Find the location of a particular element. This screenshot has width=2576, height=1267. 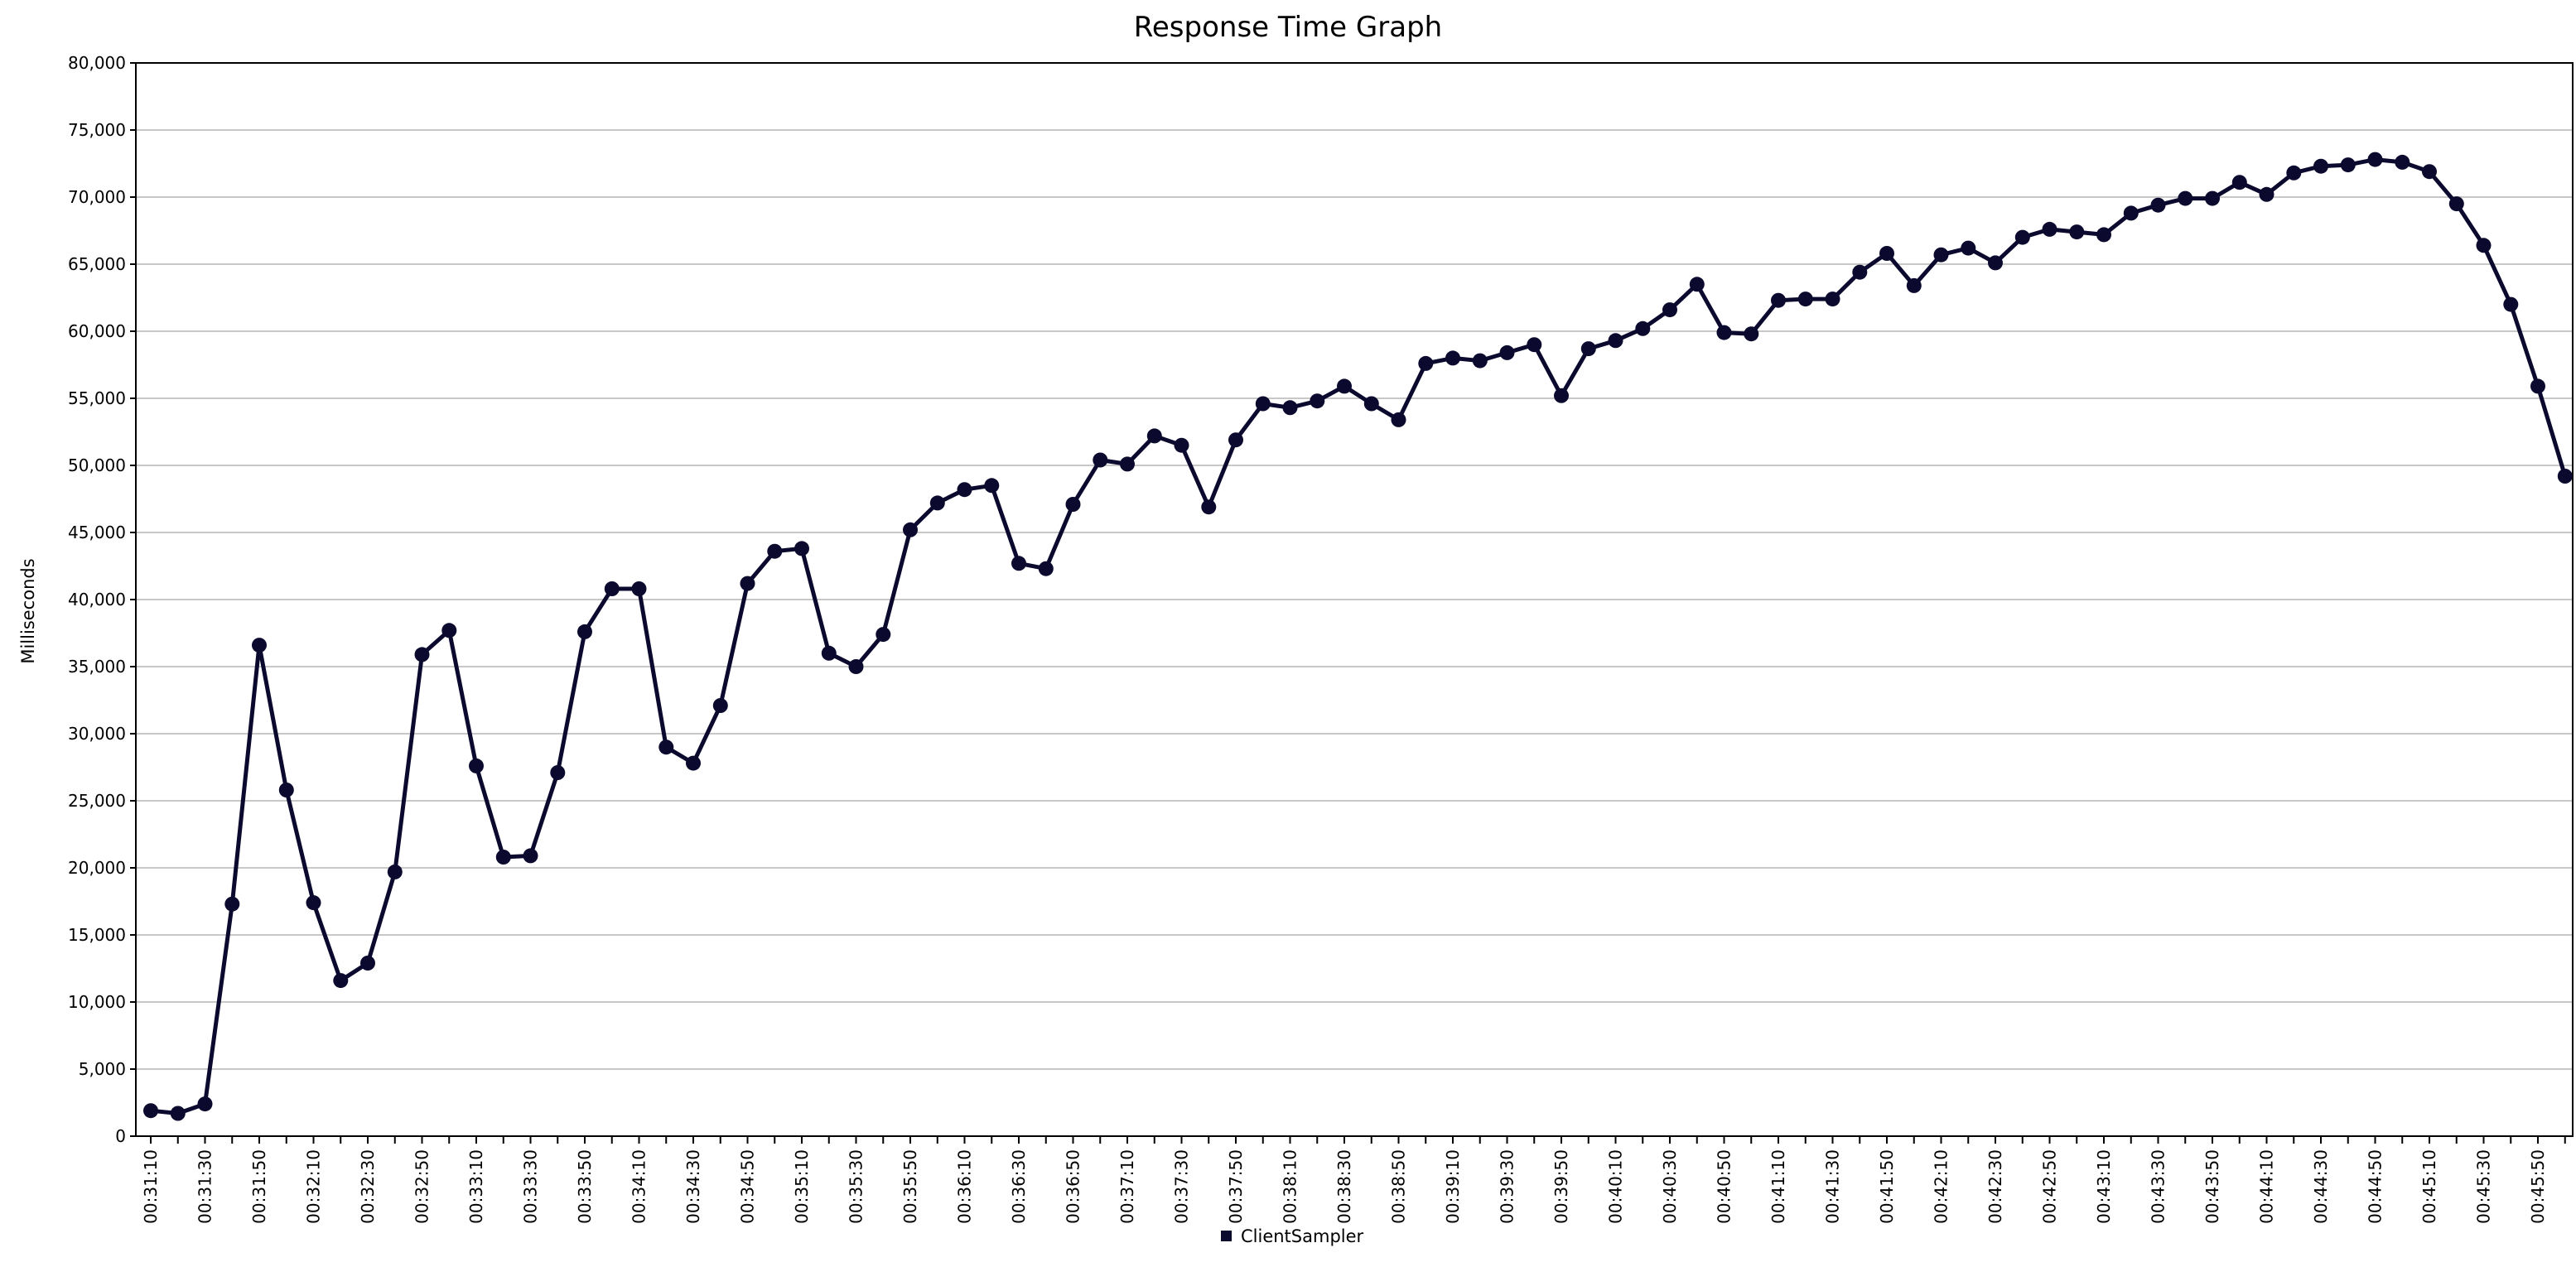

x-tick-label: 00:34:10 is located at coordinates (639, 1186).